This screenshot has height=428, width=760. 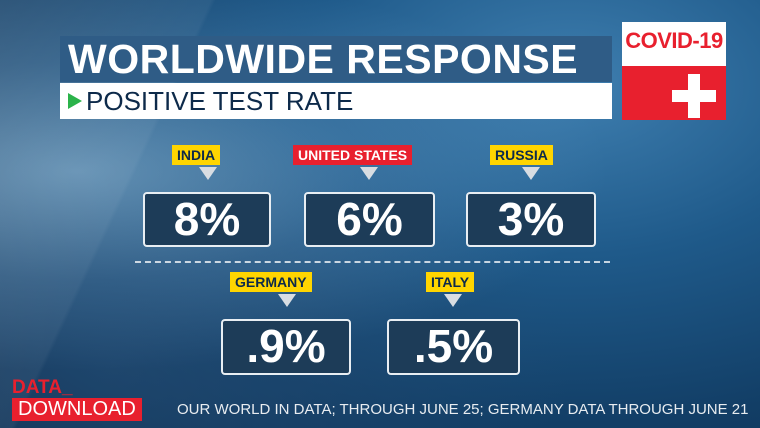 I want to click on value-box-india: 8%, so click(x=207, y=219).